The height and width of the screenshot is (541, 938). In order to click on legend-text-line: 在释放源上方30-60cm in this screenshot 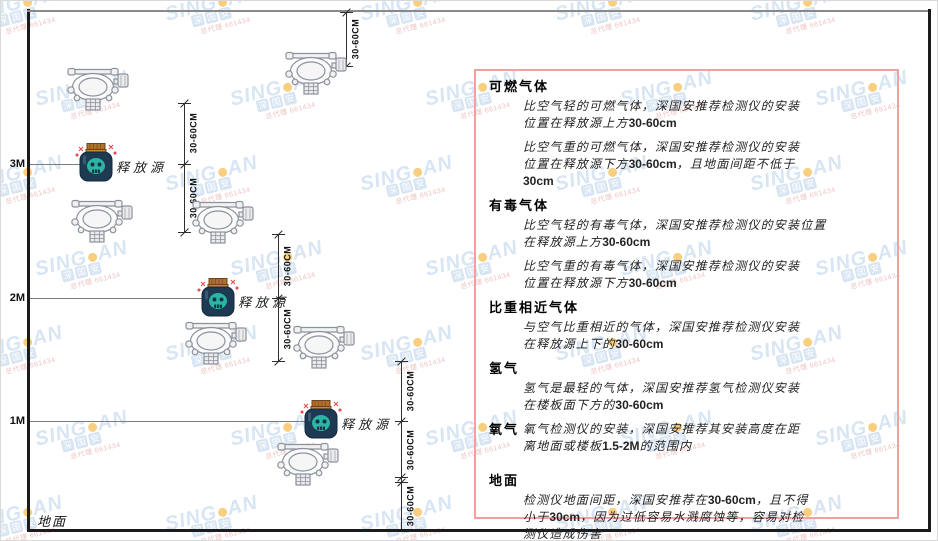, I will do `click(587, 242)`.